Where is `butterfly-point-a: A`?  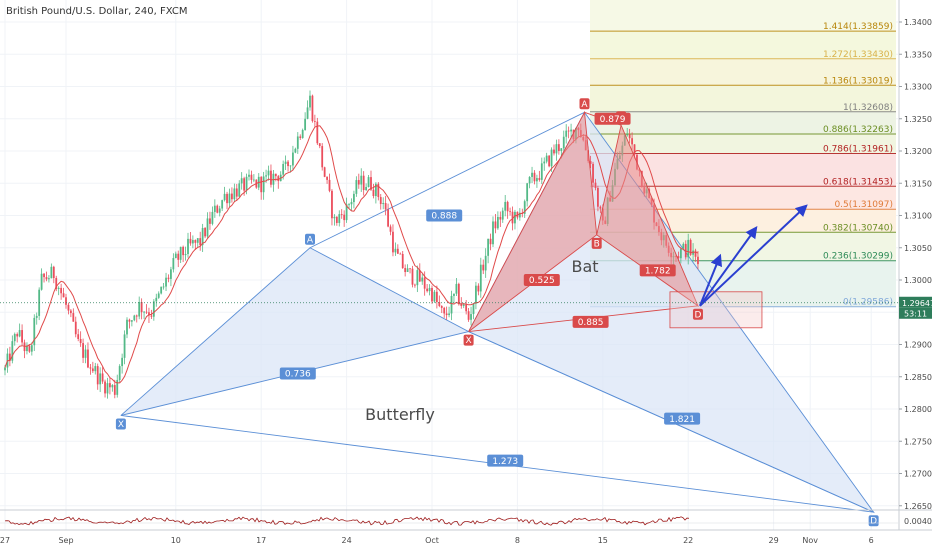
butterfly-point-a: A is located at coordinates (310, 239).